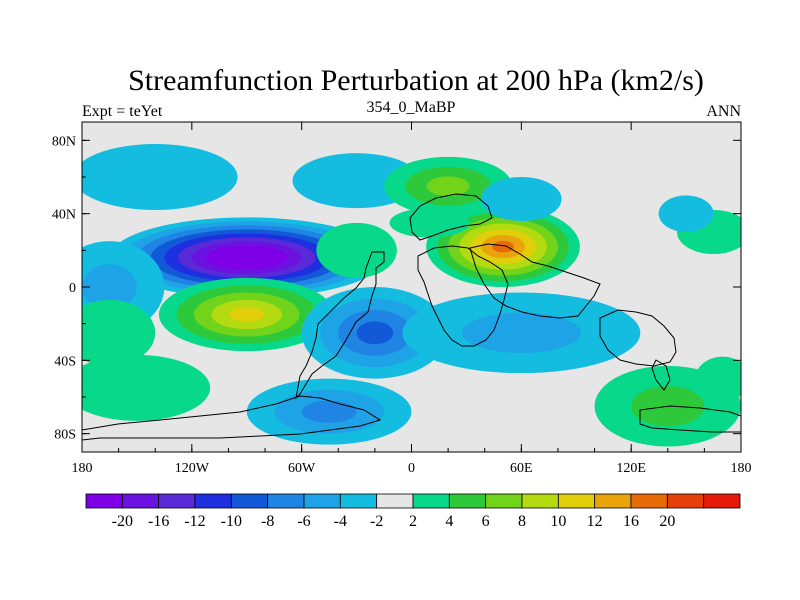 This screenshot has height=600, width=800. What do you see at coordinates (631, 468) in the screenshot?
I see `x-tick-label: 120E` at bounding box center [631, 468].